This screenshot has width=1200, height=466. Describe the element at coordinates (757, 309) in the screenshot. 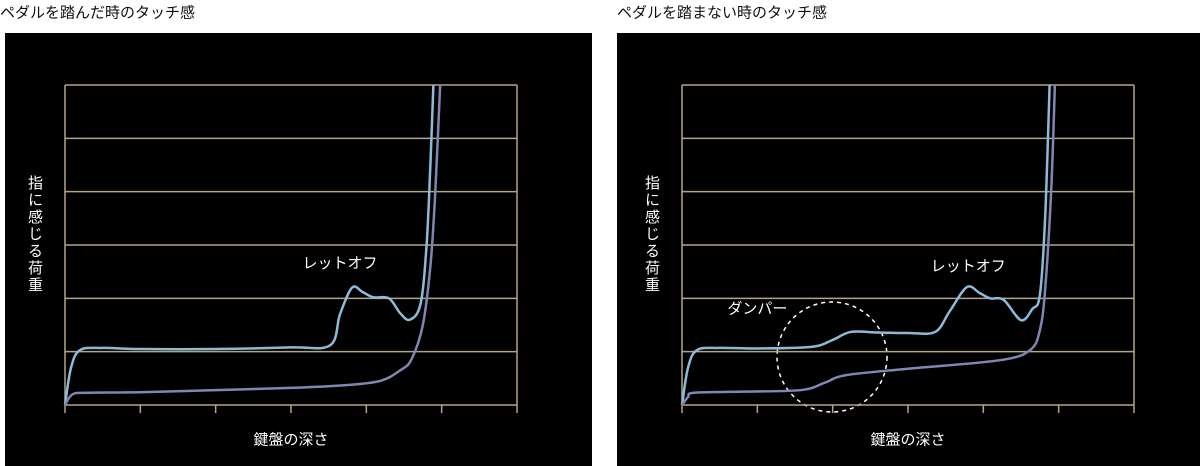

I see `annotation: ダンパー` at that location.